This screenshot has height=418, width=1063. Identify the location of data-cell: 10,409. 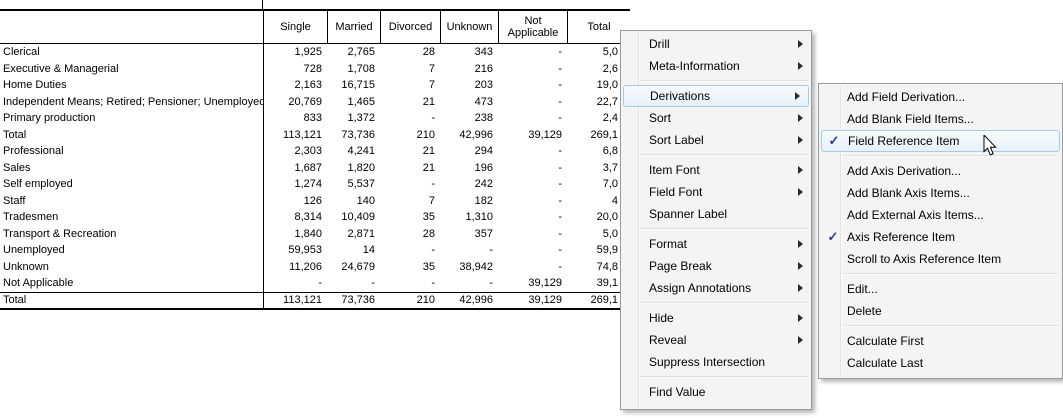
(358, 217).